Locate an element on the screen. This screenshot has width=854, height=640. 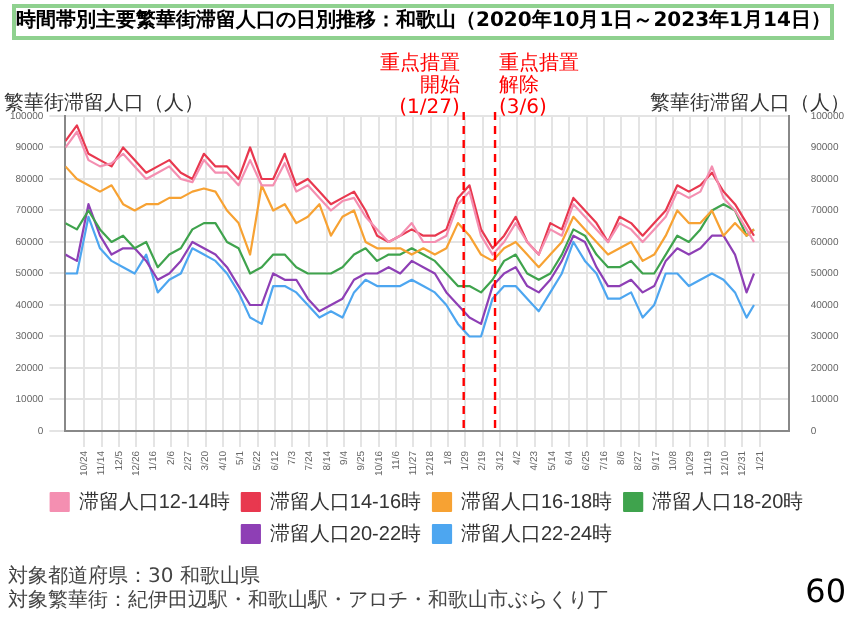
legend-label: 滞留人口20-22時 is located at coordinates (345, 533).